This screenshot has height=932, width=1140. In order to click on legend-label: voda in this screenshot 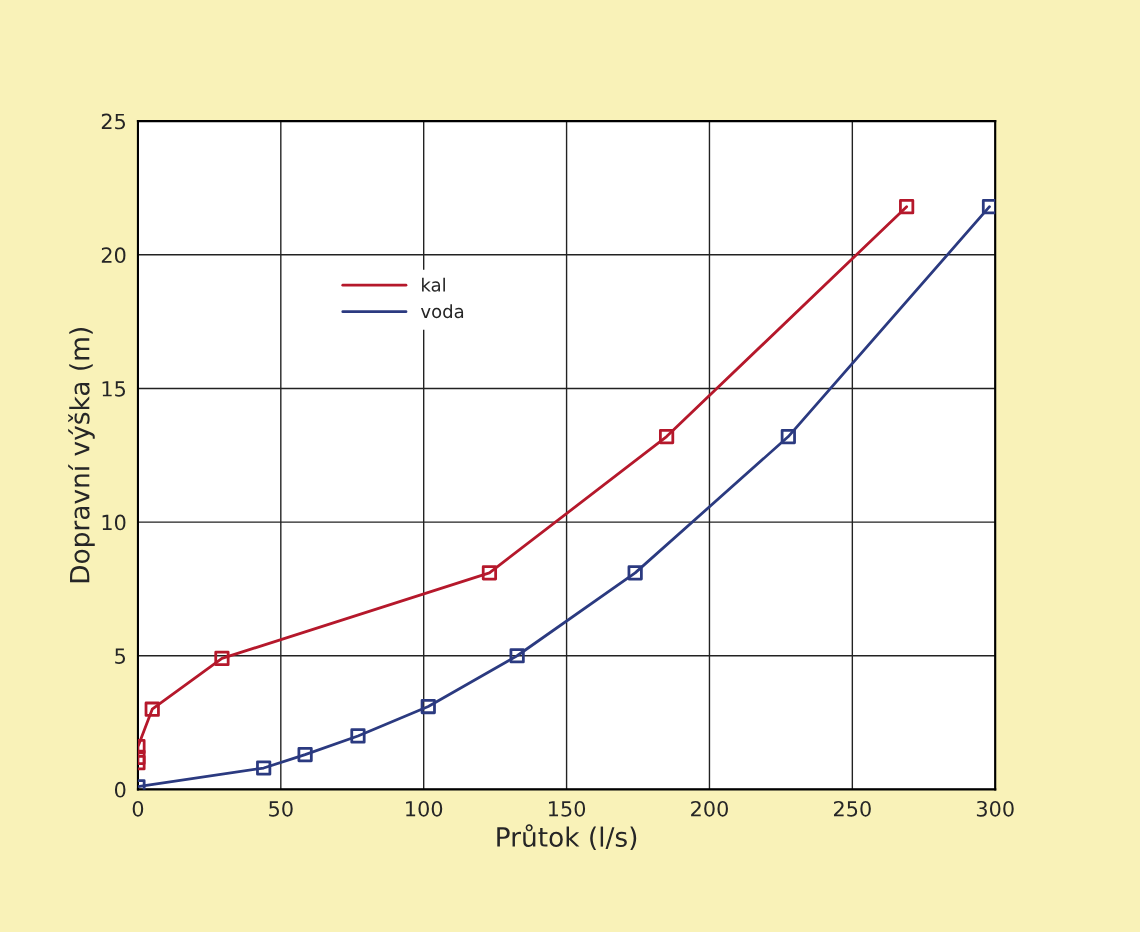, I will do `click(442, 311)`.